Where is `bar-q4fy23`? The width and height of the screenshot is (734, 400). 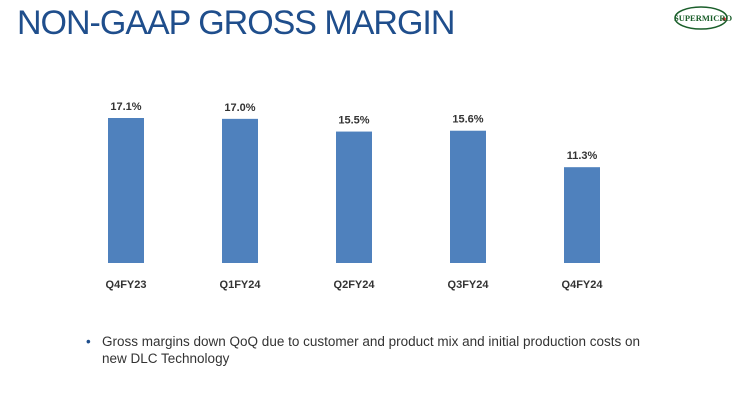
bar-q4fy23 is located at coordinates (126, 190).